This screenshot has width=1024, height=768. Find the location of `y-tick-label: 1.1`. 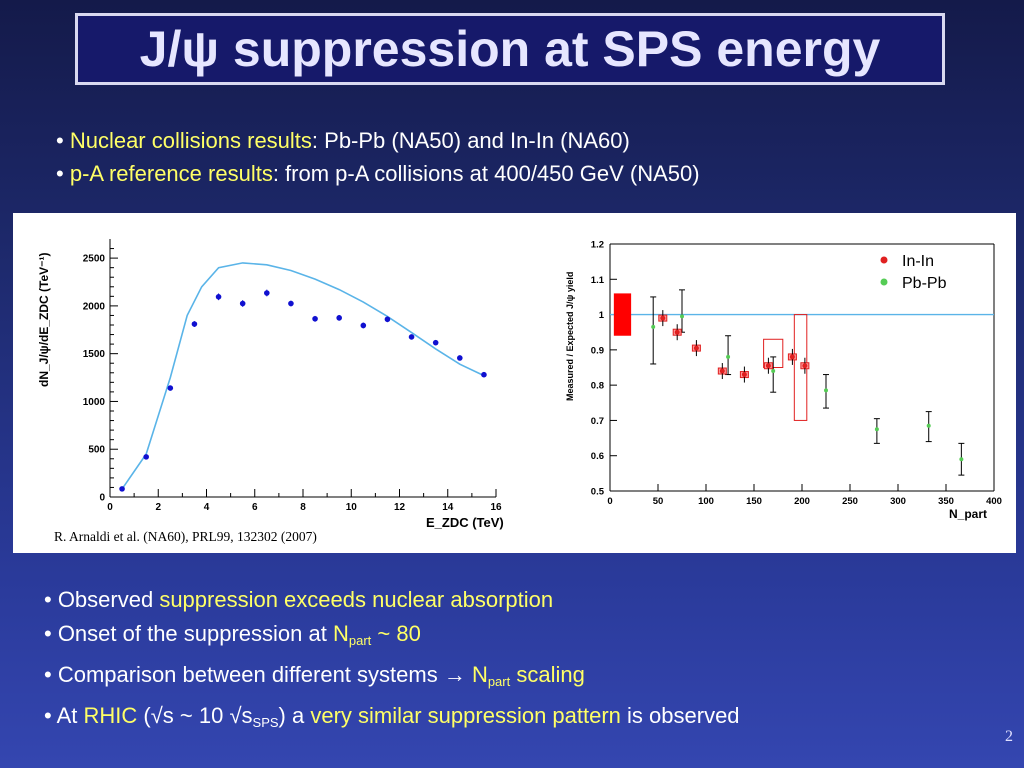

y-tick-label: 1.1 is located at coordinates (598, 280).